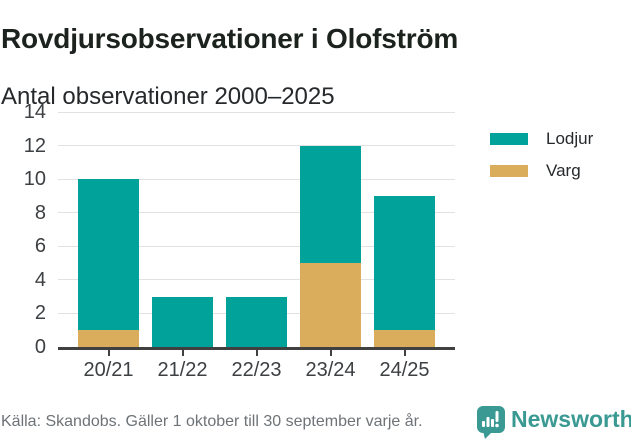  What do you see at coordinates (541, 170) in the screenshot?
I see `legend-item-varg: Varg` at bounding box center [541, 170].